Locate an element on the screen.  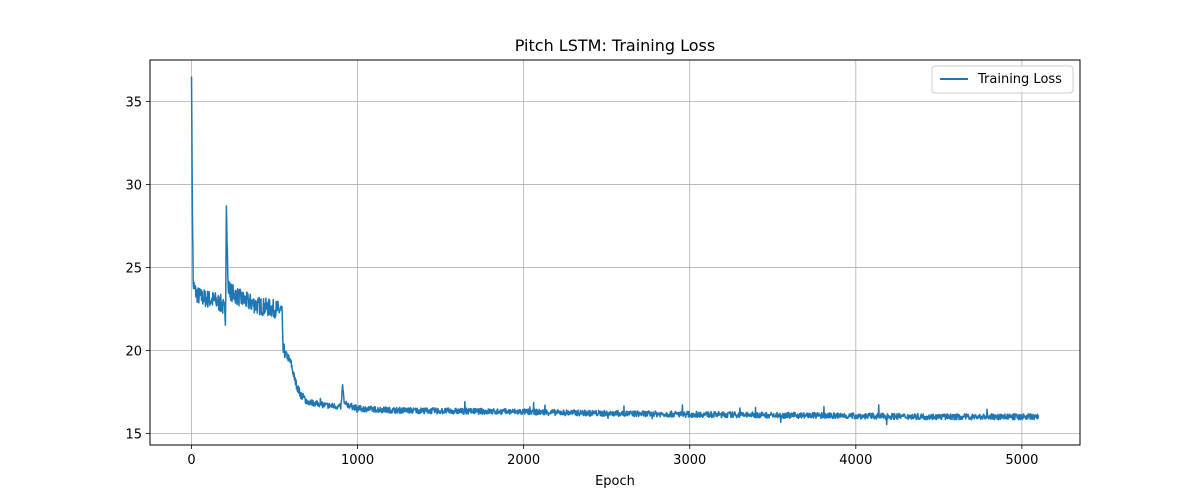
y-tick-label: 20 is located at coordinates (133, 351).